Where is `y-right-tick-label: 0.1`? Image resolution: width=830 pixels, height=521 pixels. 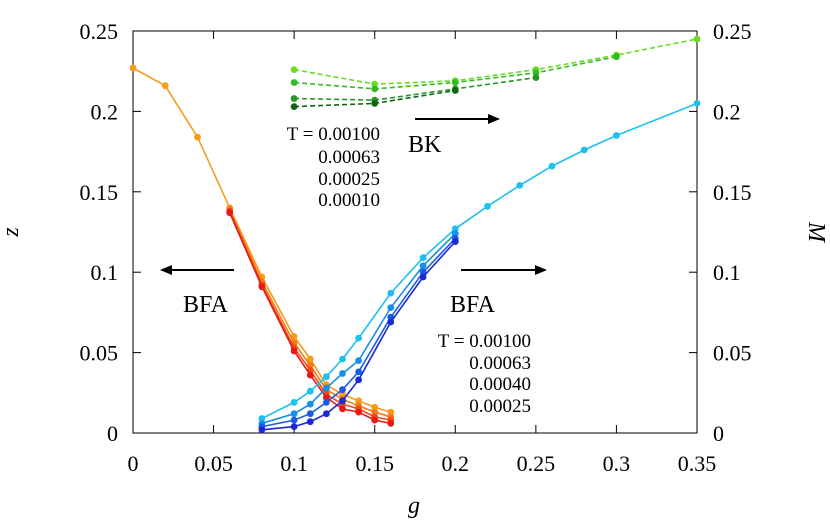
y-right-tick-label: 0.1 is located at coordinates (727, 272).